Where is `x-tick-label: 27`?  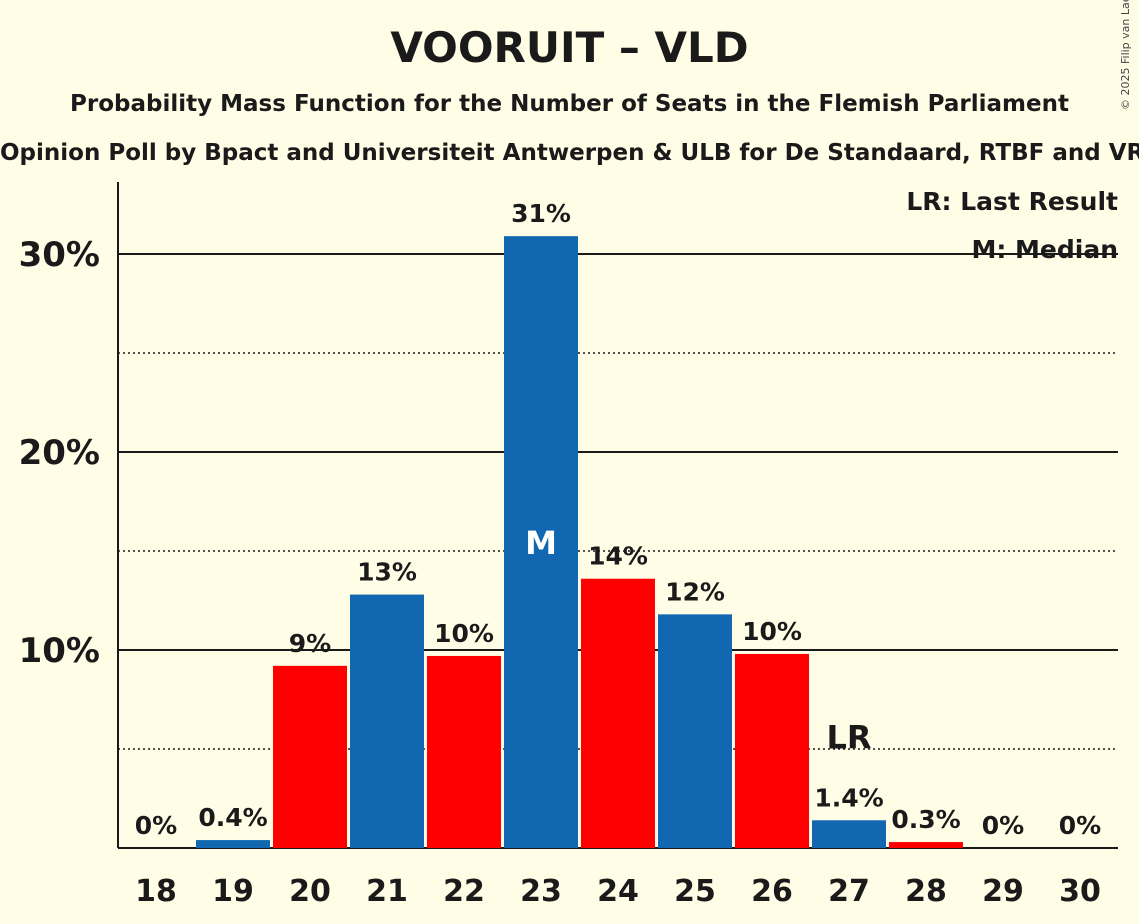
x-tick-label: 27 is located at coordinates (849, 891).